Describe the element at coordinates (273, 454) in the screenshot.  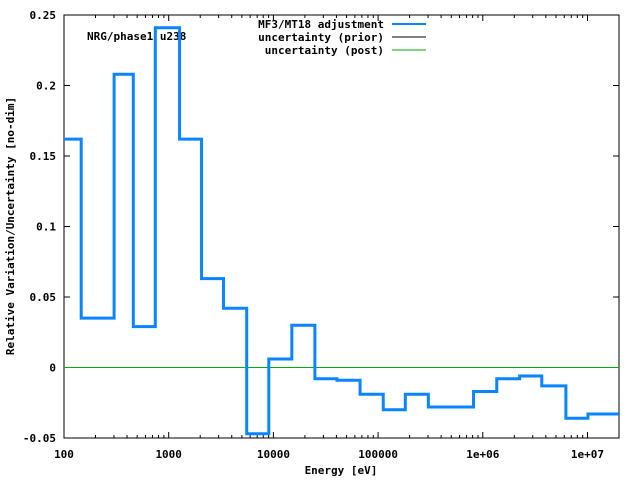
I see `x-tick-label: 10000` at that location.